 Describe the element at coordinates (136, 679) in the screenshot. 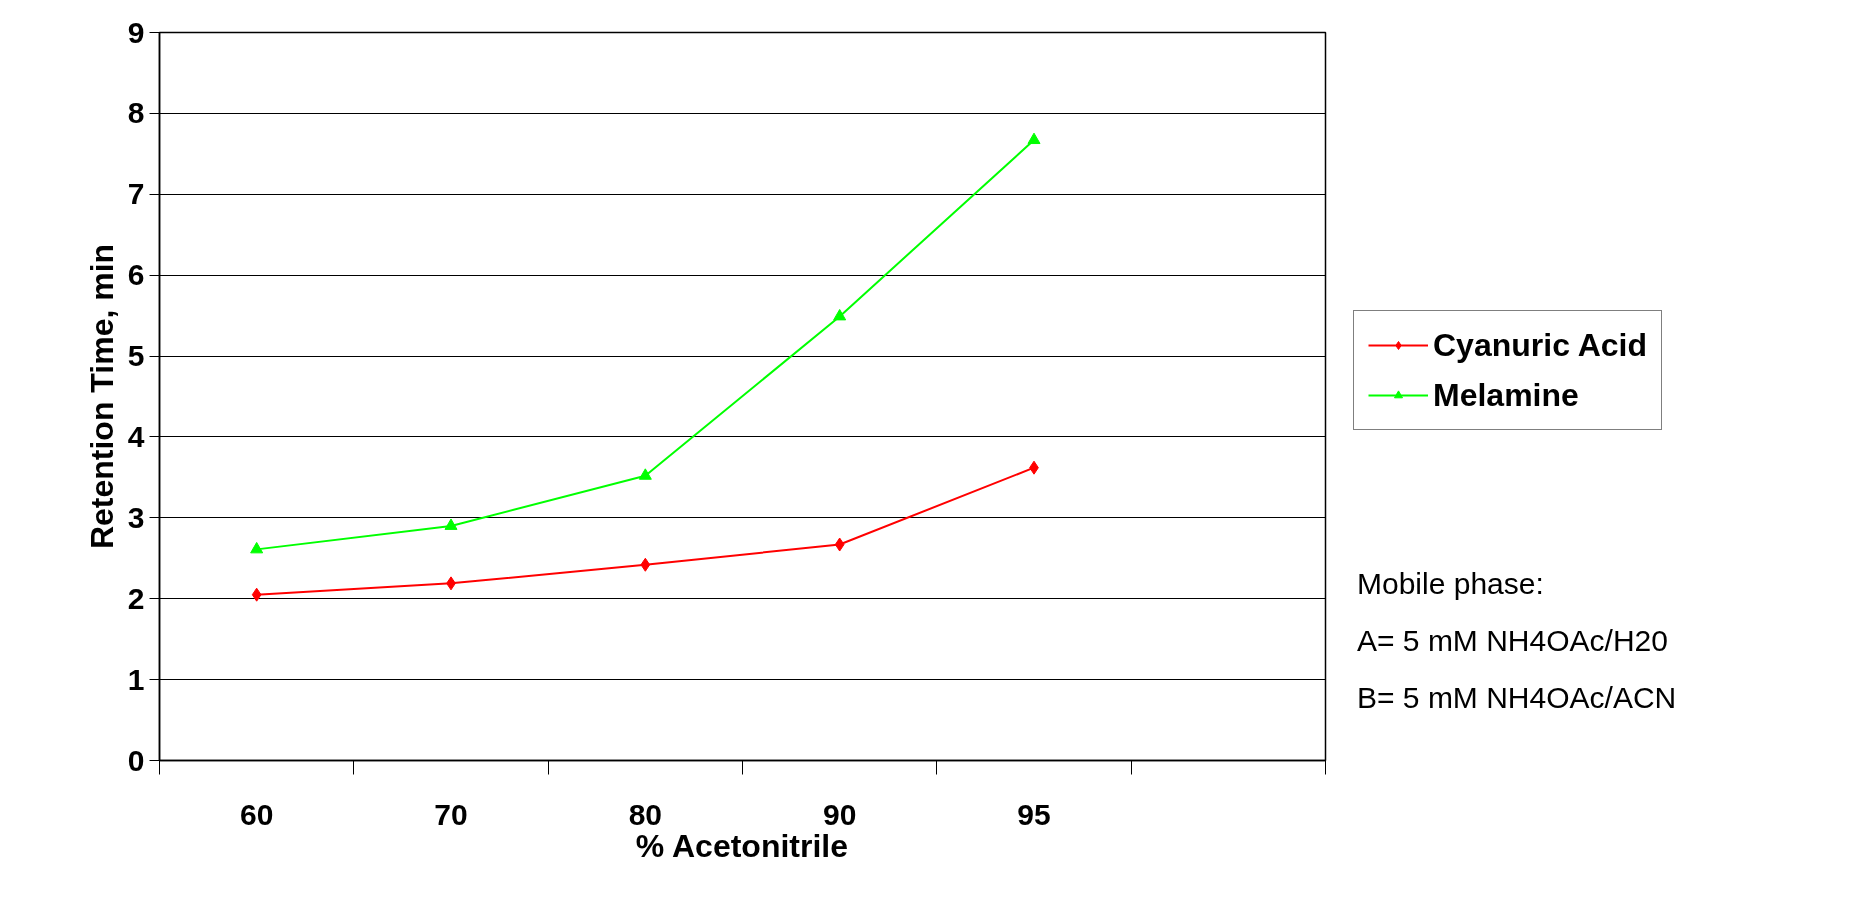

I see `y-tick-label: 1` at that location.